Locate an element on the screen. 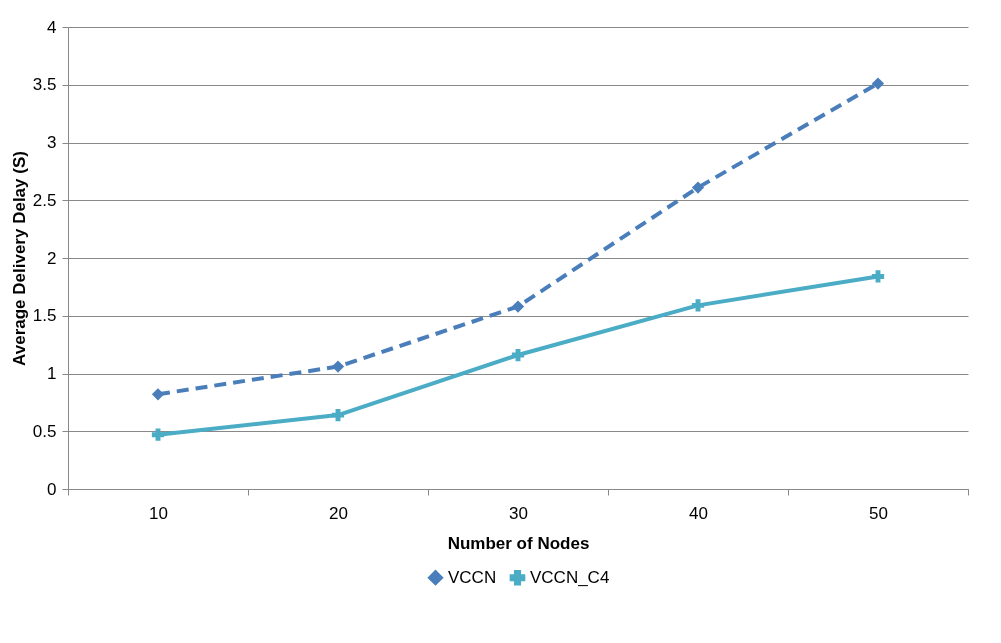 The height and width of the screenshot is (643, 1001). y-tick-label: 1 is located at coordinates (52, 373).